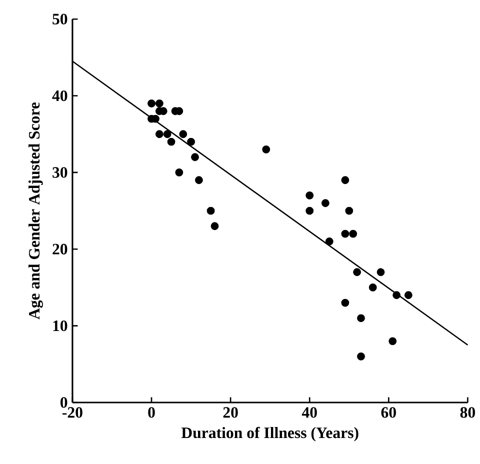 The height and width of the screenshot is (464, 480). What do you see at coordinates (151, 412) in the screenshot?
I see `x-tick-label: 0` at bounding box center [151, 412].